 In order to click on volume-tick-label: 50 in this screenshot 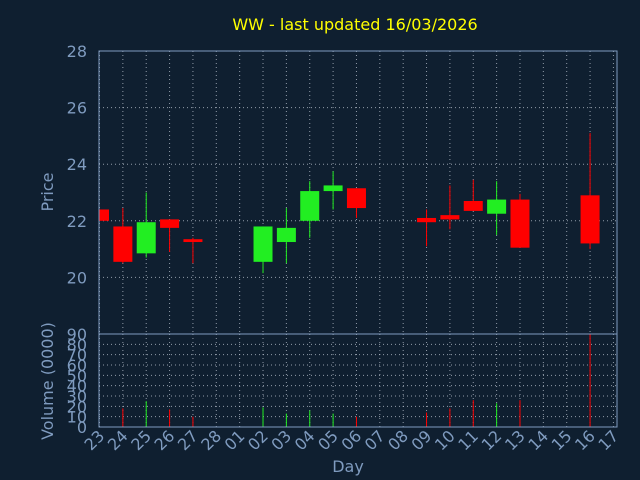, I will do `click(77, 375)`.